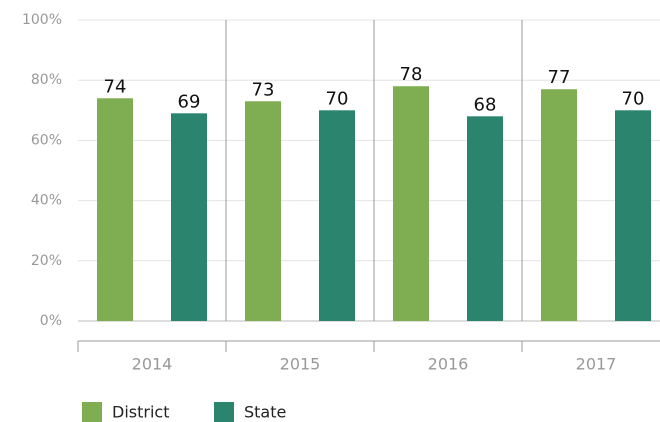 This screenshot has height=422, width=660. What do you see at coordinates (140, 412) in the screenshot?
I see `legend-label: District` at bounding box center [140, 412].